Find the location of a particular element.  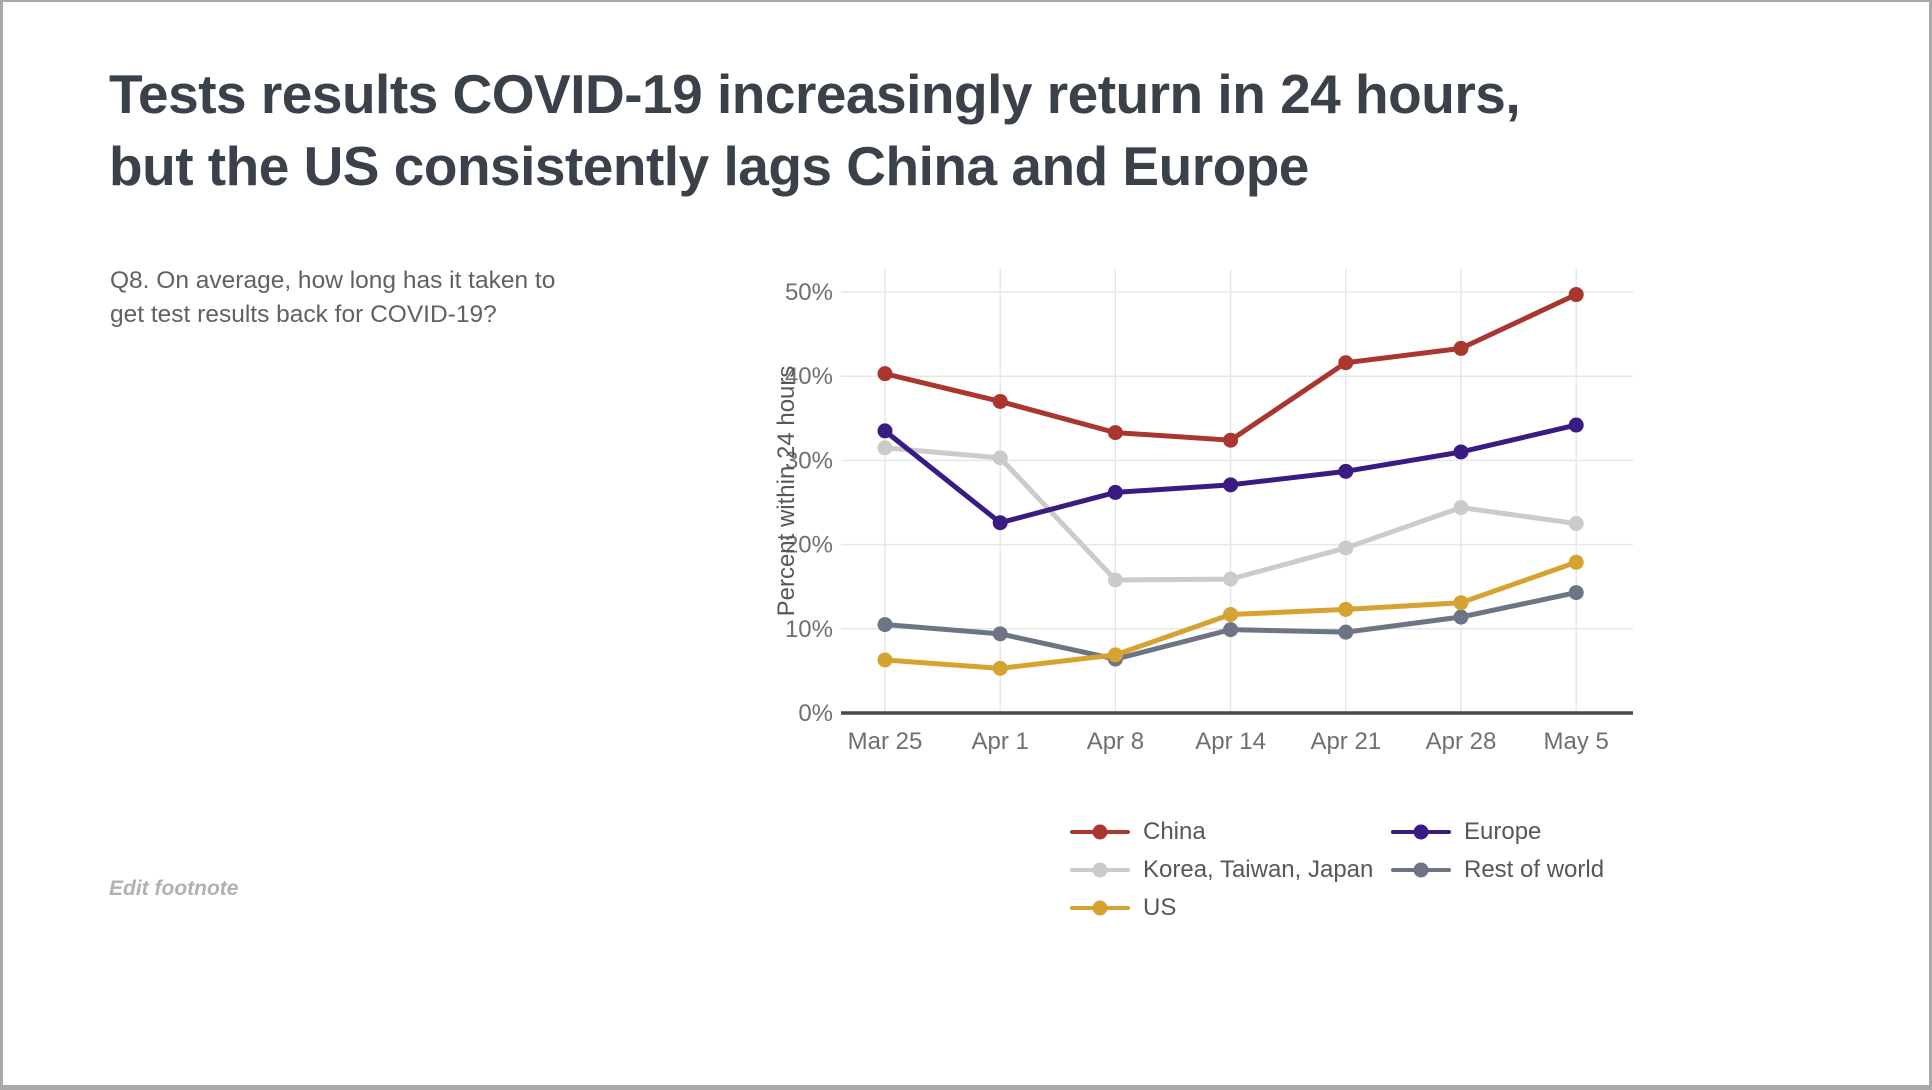

legend-label: US is located at coordinates (1160, 907).